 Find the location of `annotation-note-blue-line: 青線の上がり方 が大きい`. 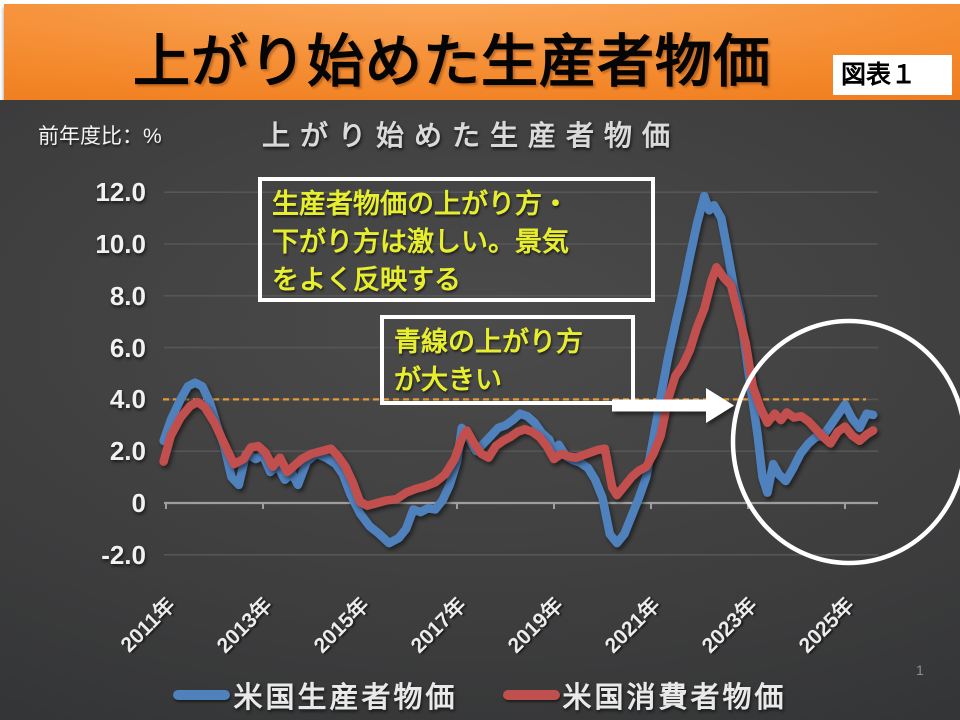

annotation-note-blue-line: 青線の上がり方 が大きい is located at coordinates (507, 360).